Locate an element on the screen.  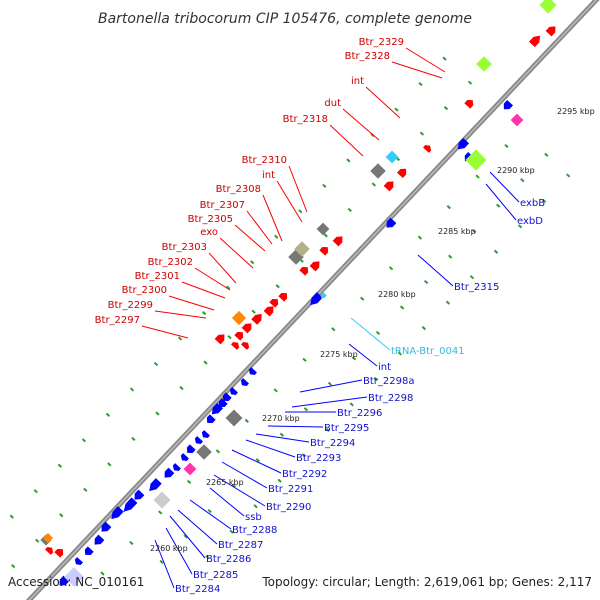
gene-label-forward: Btr_2300 is located at coordinates (144, 290).